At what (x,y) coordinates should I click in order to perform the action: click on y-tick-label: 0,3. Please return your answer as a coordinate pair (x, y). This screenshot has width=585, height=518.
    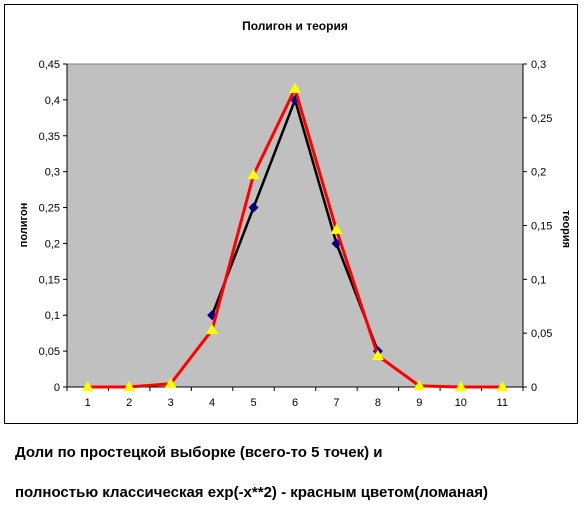
    Looking at the image, I should click on (52, 173).